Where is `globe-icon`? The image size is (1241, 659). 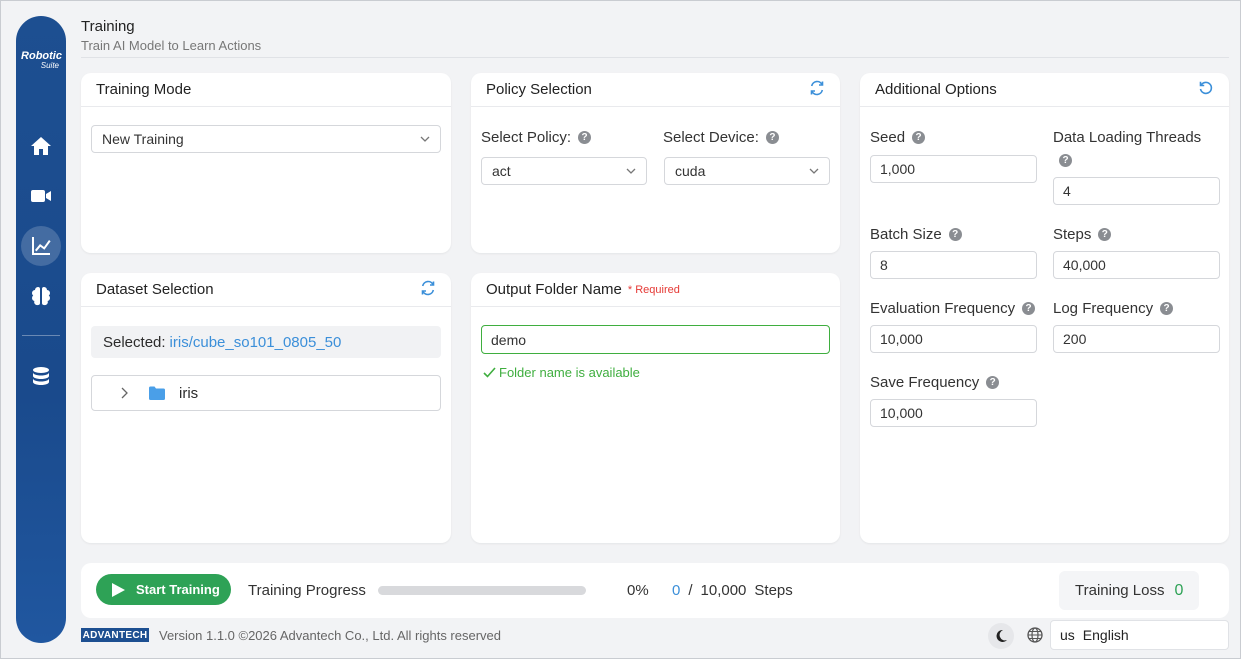 globe-icon is located at coordinates (1035, 635).